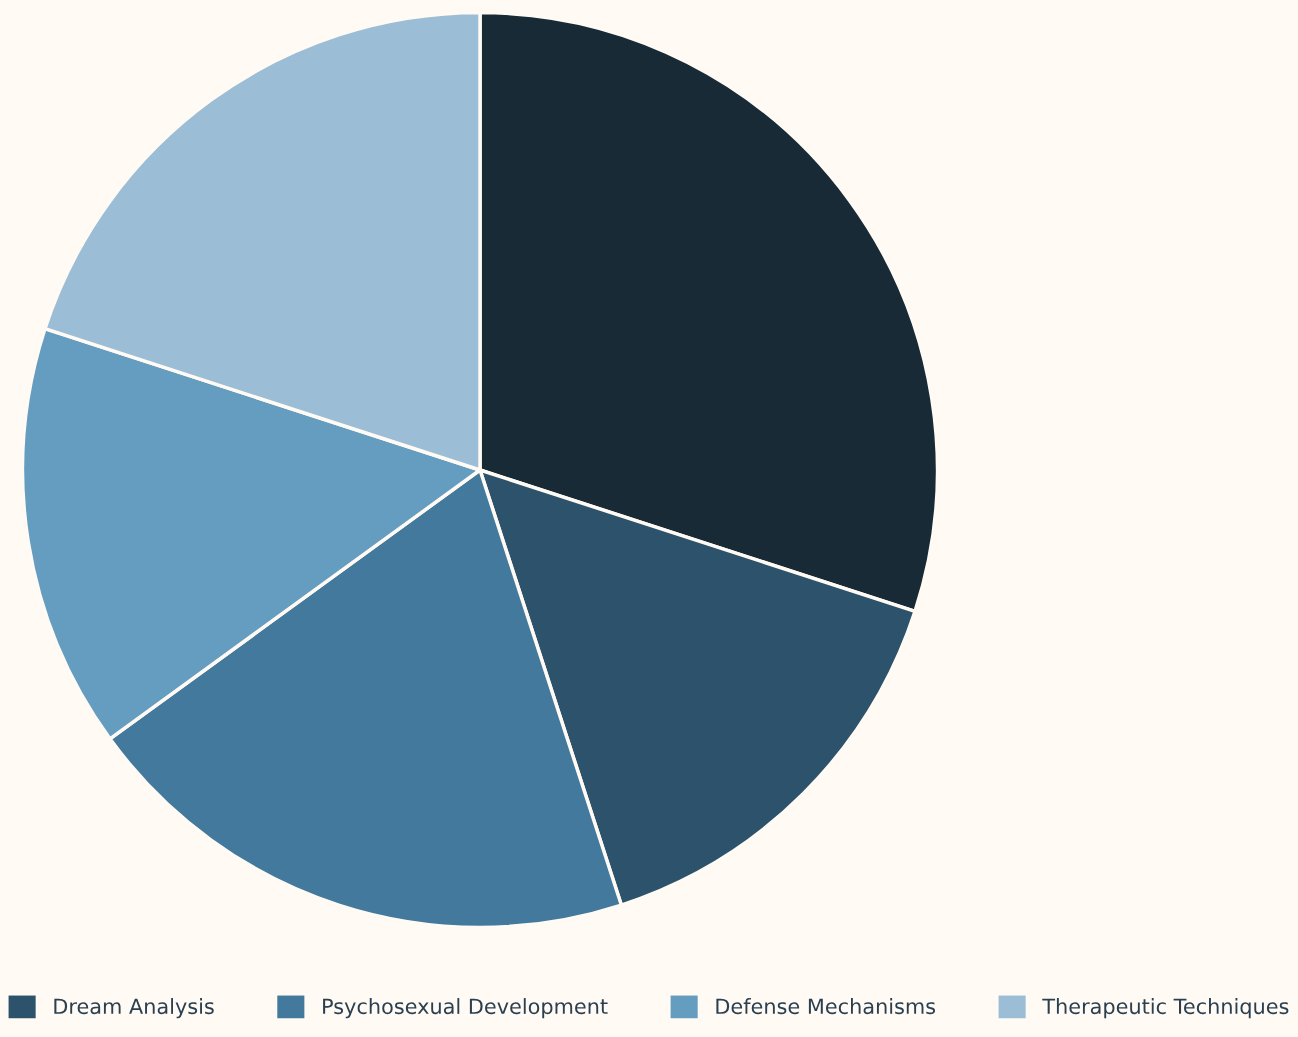  I want to click on legend-label: Psychosexual Development, so click(465, 1008).